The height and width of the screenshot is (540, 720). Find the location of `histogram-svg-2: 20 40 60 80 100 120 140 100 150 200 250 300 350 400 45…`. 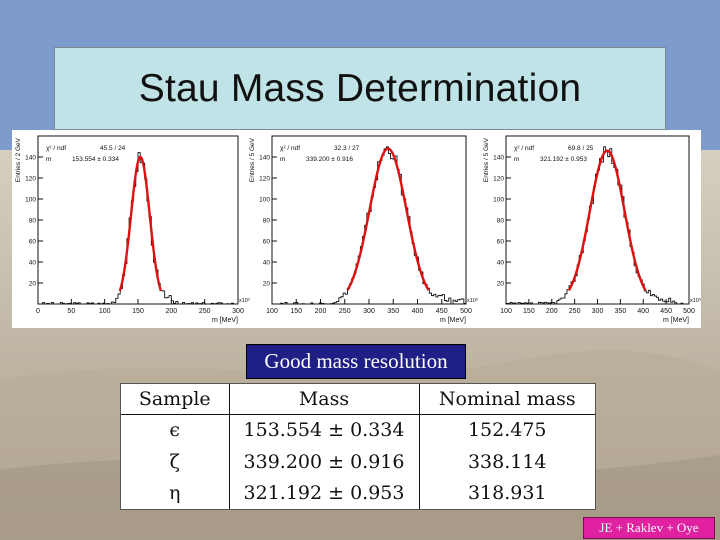

histogram-svg-2: 20 40 60 80 100 120 140 100 150 200 250 300 350 400 45… is located at coordinates (363, 229).